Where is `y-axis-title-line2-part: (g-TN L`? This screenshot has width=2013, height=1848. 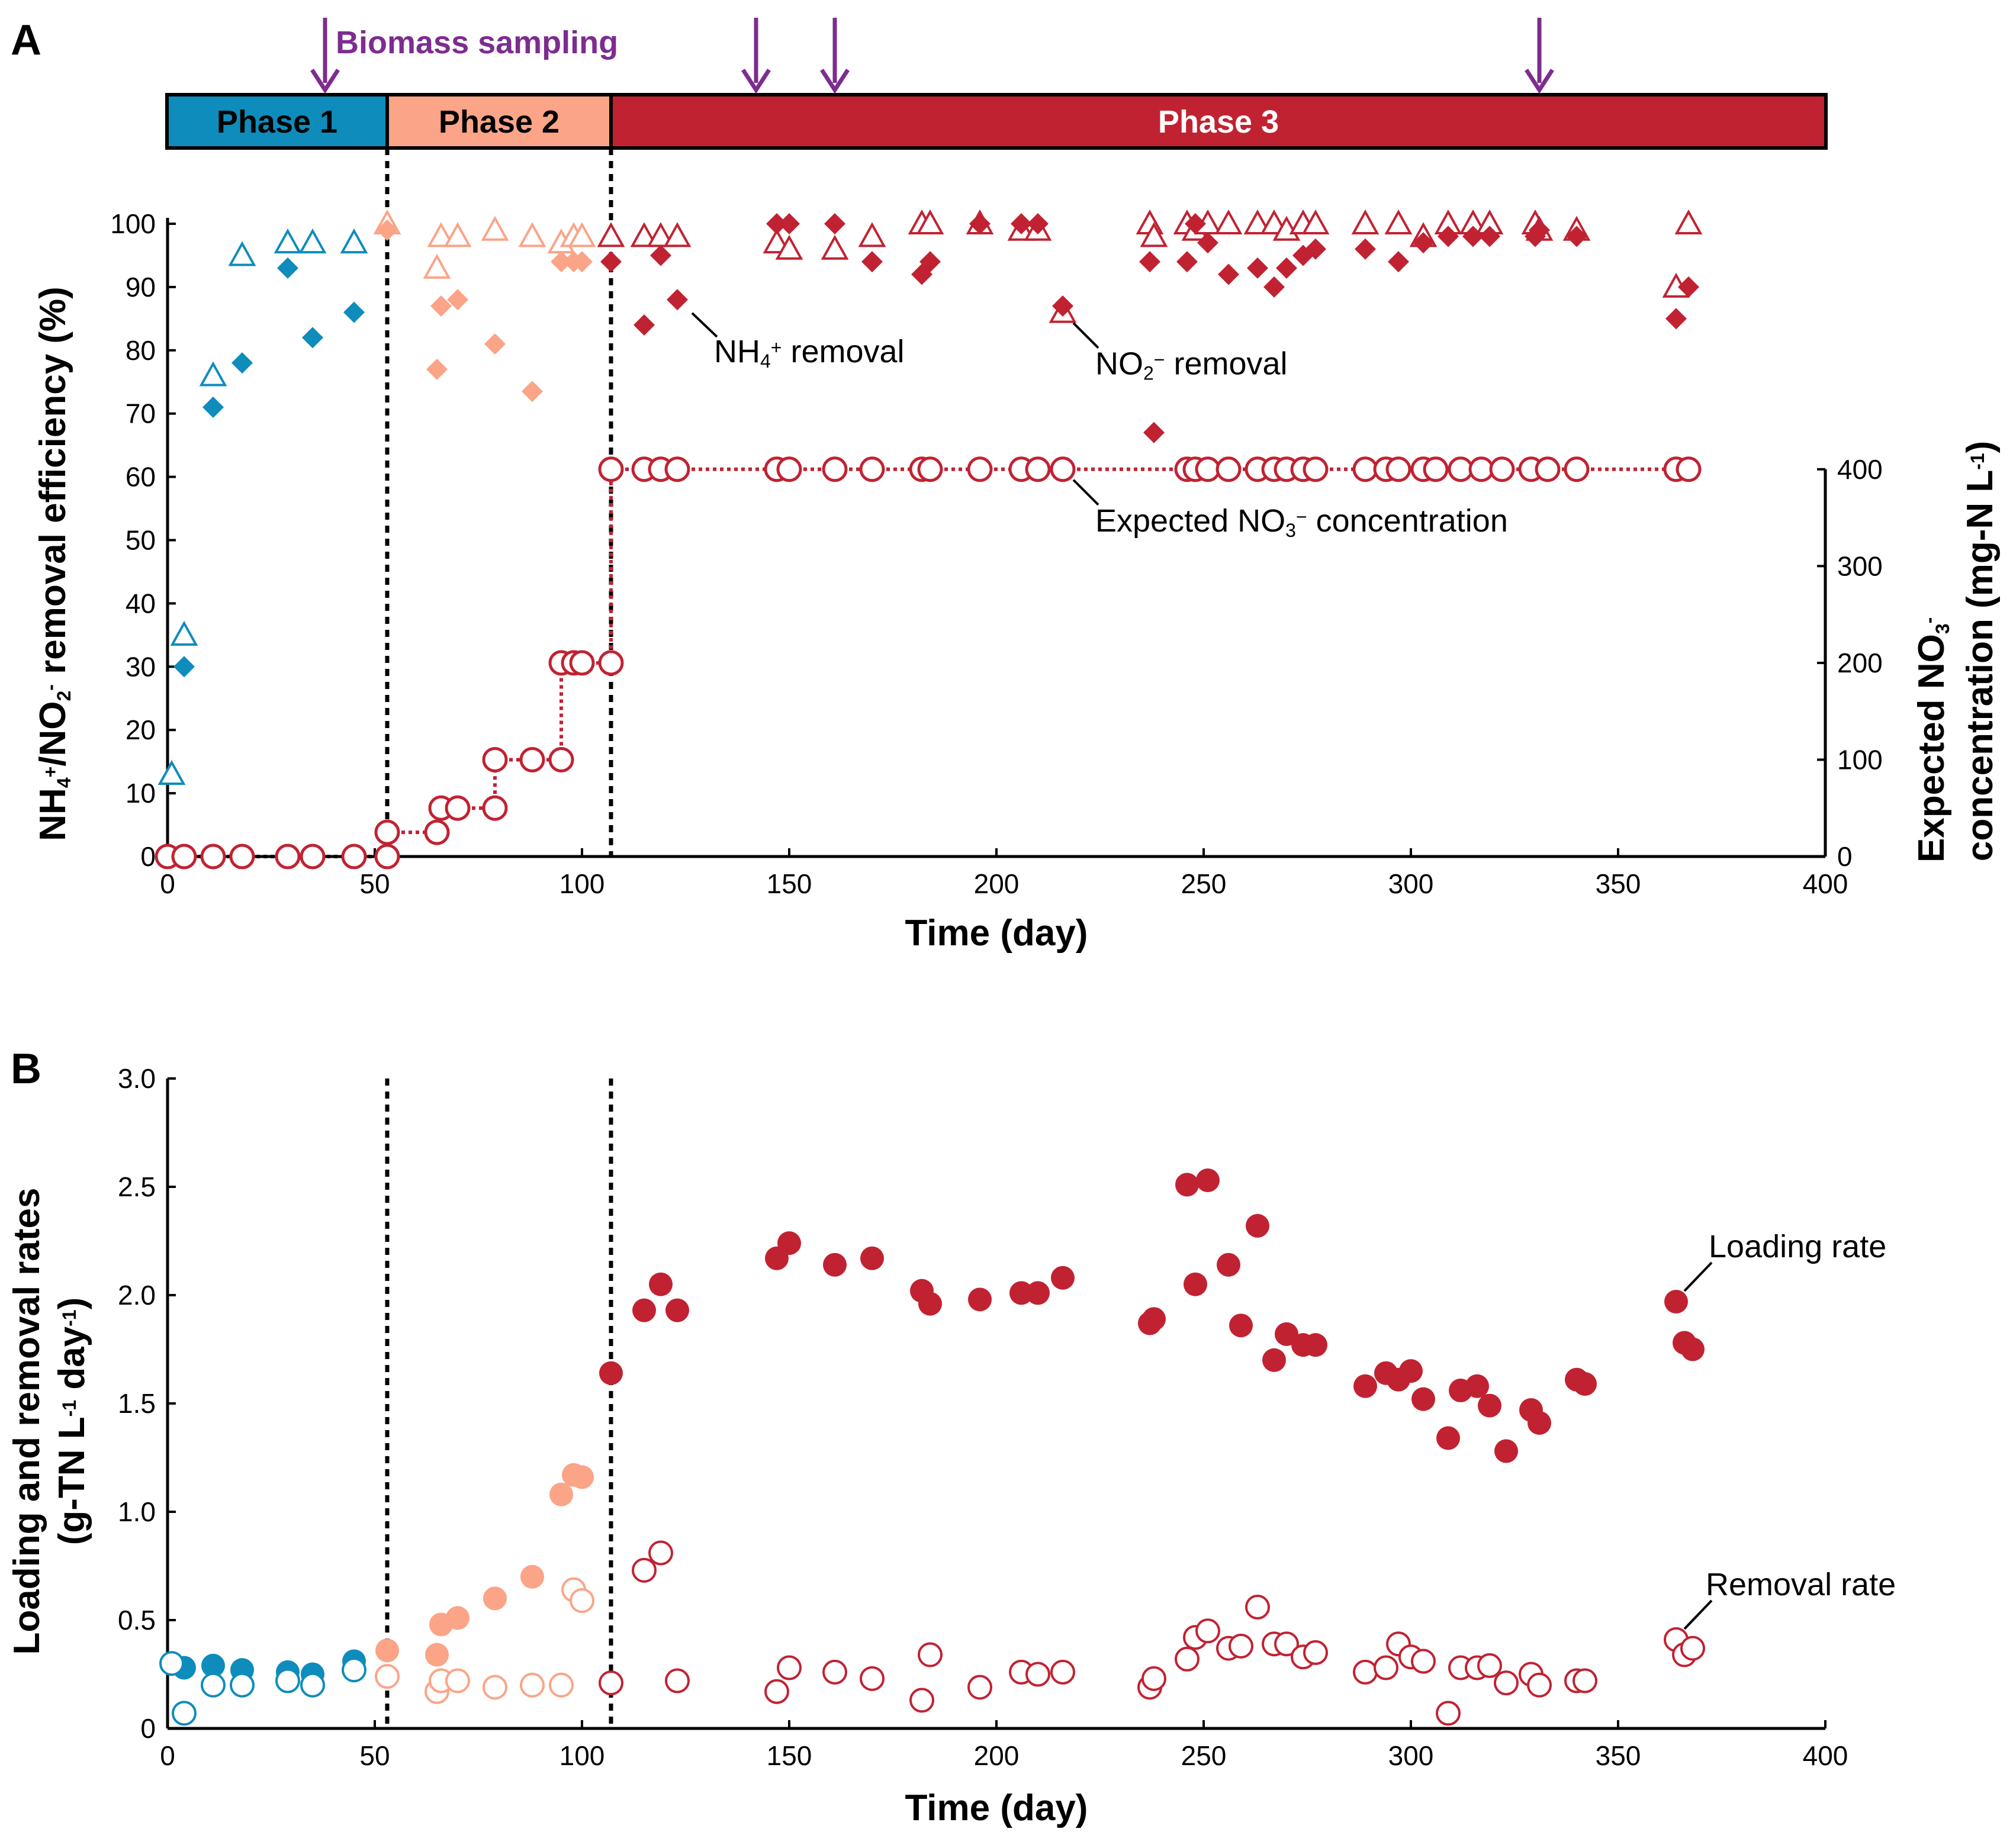 y-axis-title-line2-part: (g-TN L is located at coordinates (72, 1481).